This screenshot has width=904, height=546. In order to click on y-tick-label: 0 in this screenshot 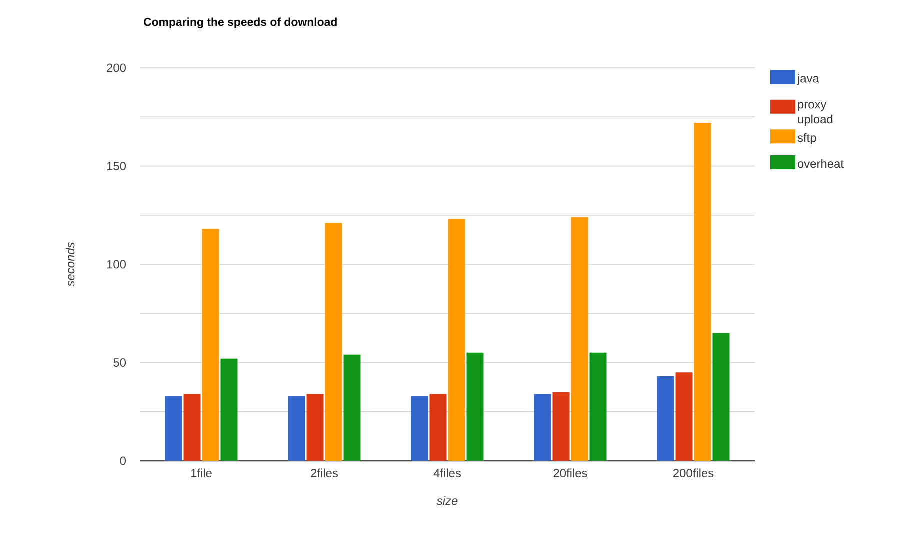, I will do `click(123, 461)`.